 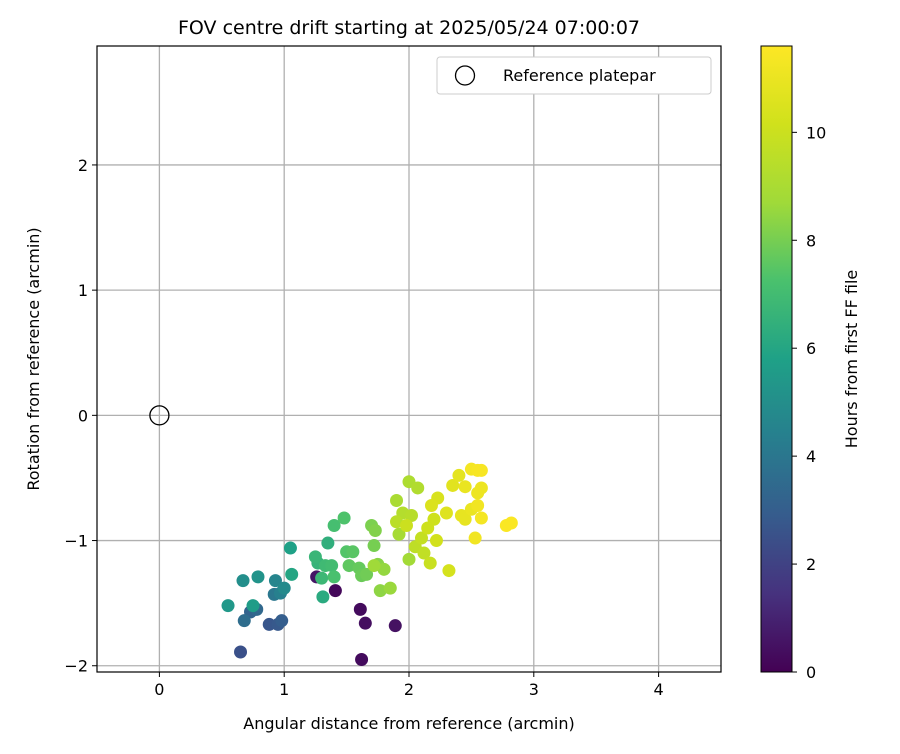 I want to click on legend-marker-icon, so click(x=465, y=75).